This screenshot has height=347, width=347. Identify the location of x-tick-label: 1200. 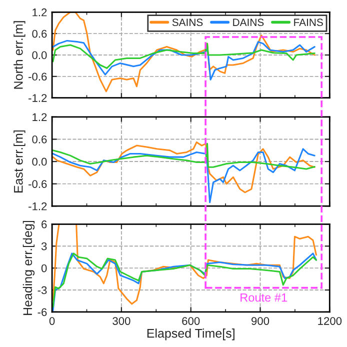
(330, 321).